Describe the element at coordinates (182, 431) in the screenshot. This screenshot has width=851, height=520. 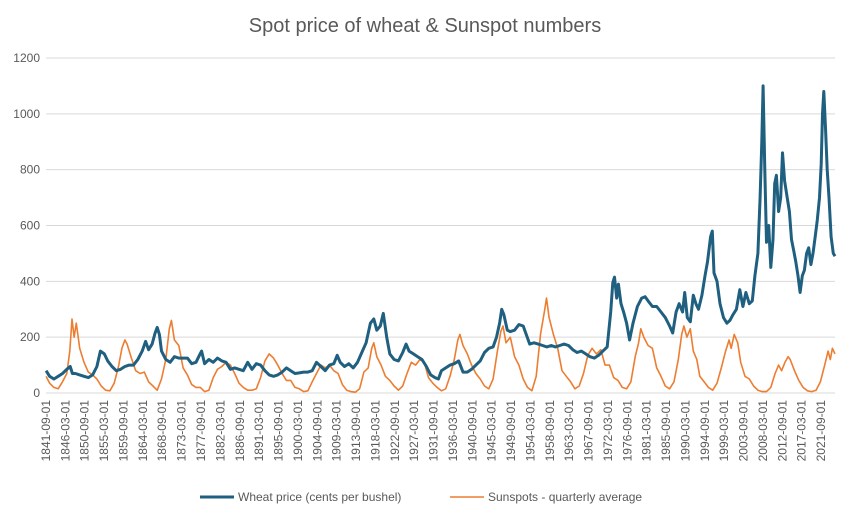
I see `x-tick-label: 1873-03-01` at that location.